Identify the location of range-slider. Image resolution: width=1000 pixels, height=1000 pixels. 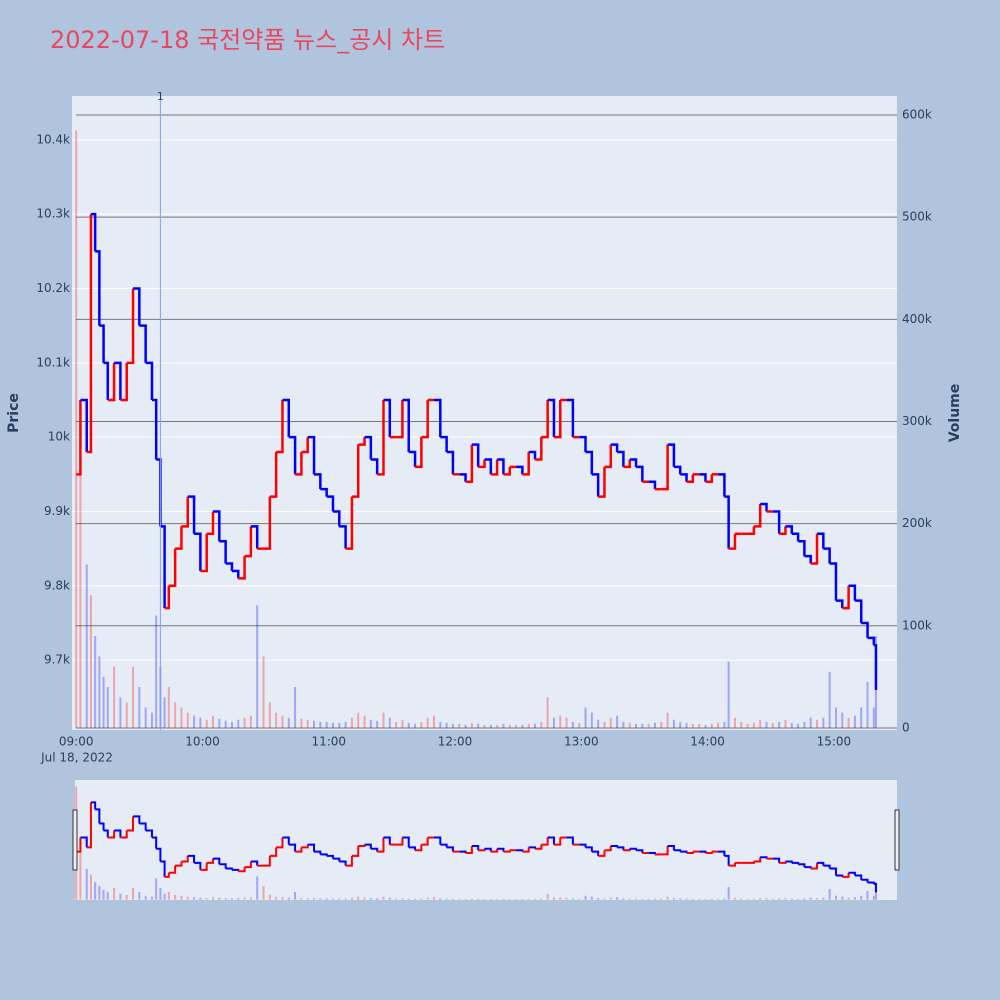
(486, 840).